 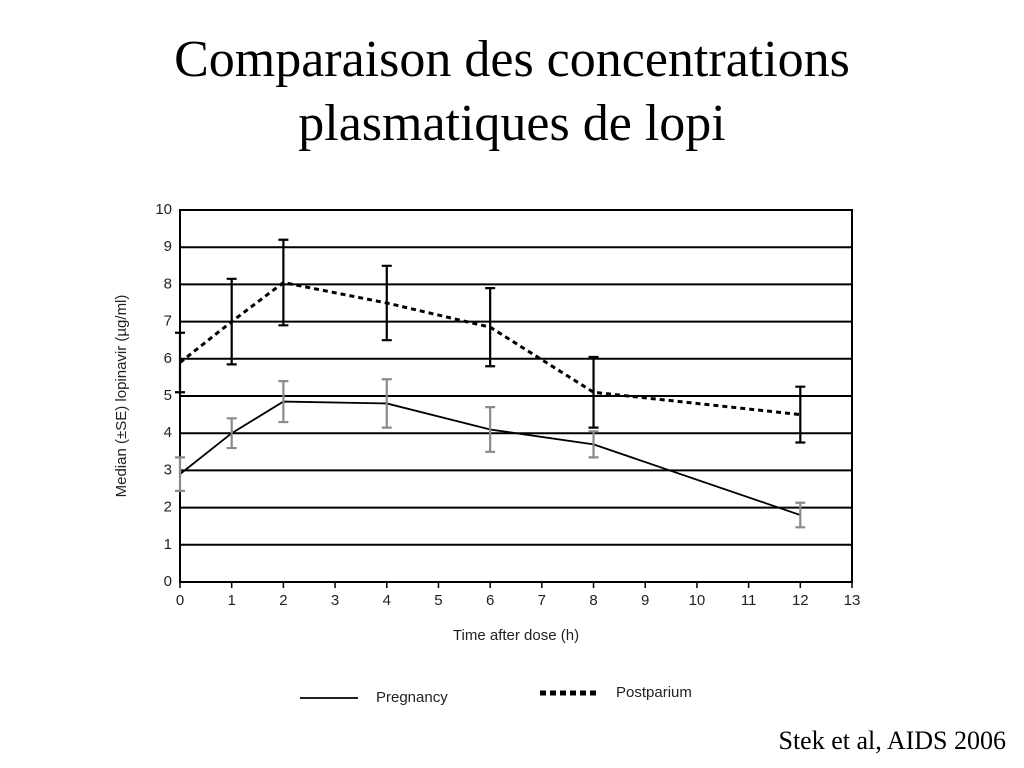 What do you see at coordinates (163, 209) in the screenshot?
I see `y-tick-label: 10` at bounding box center [163, 209].